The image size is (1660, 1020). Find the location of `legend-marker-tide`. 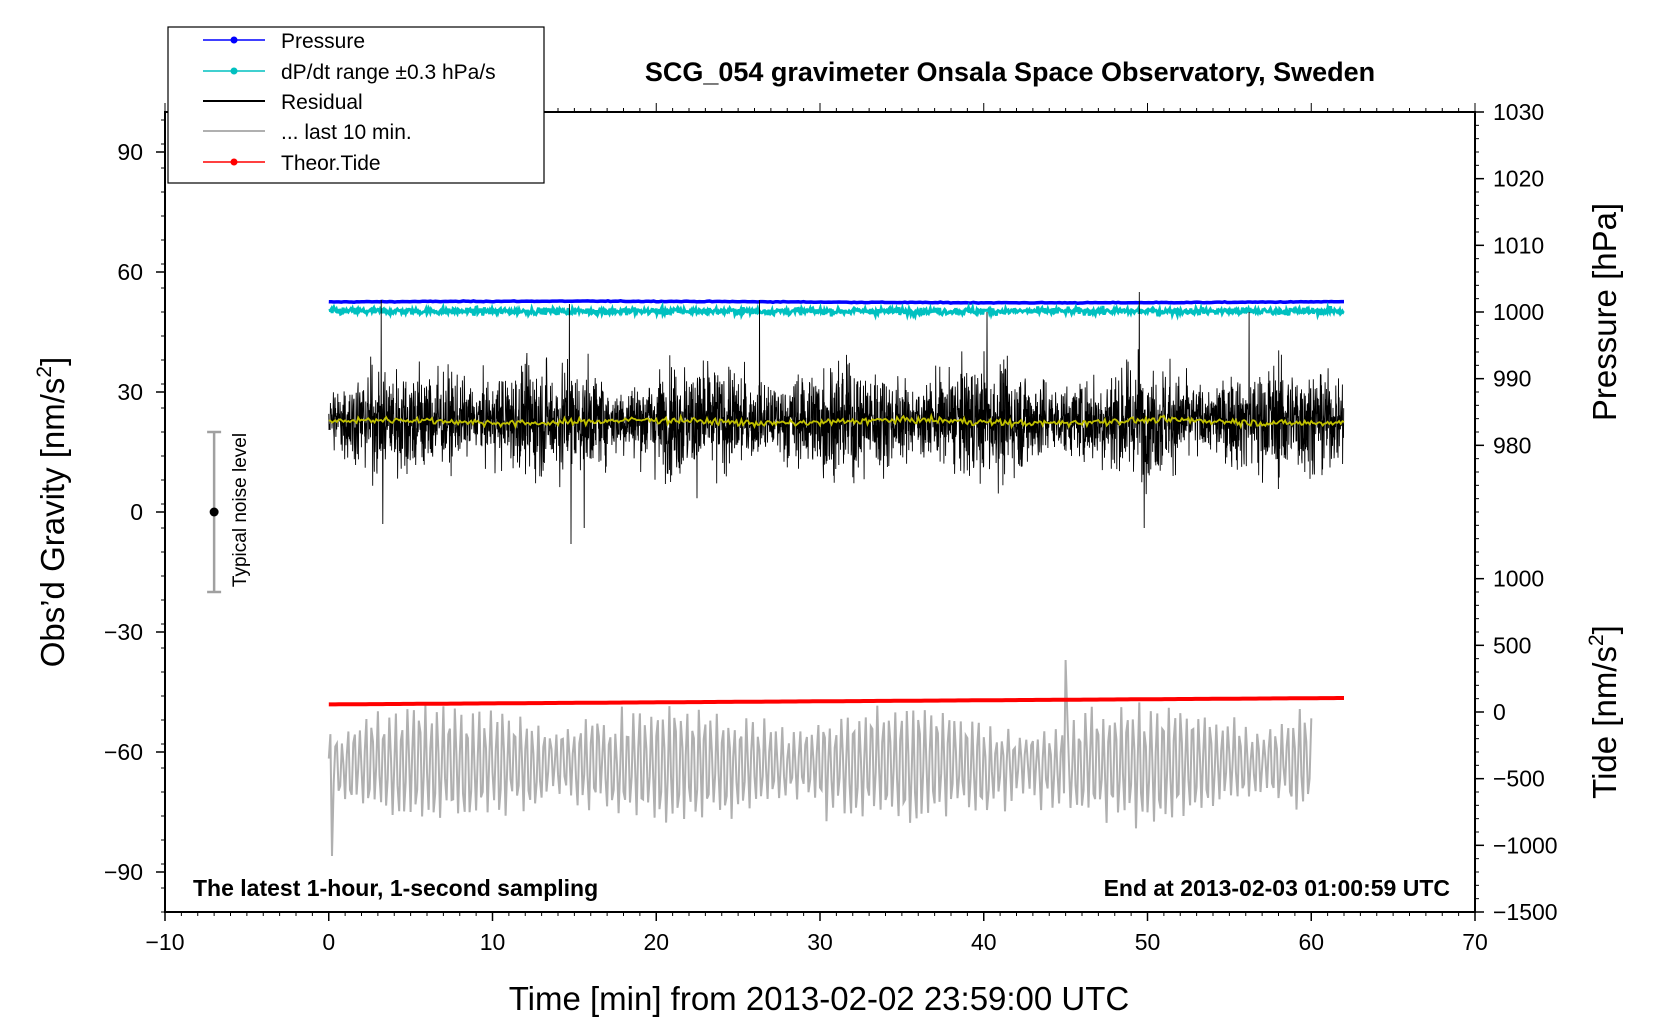

legend-marker-tide is located at coordinates (234, 162).